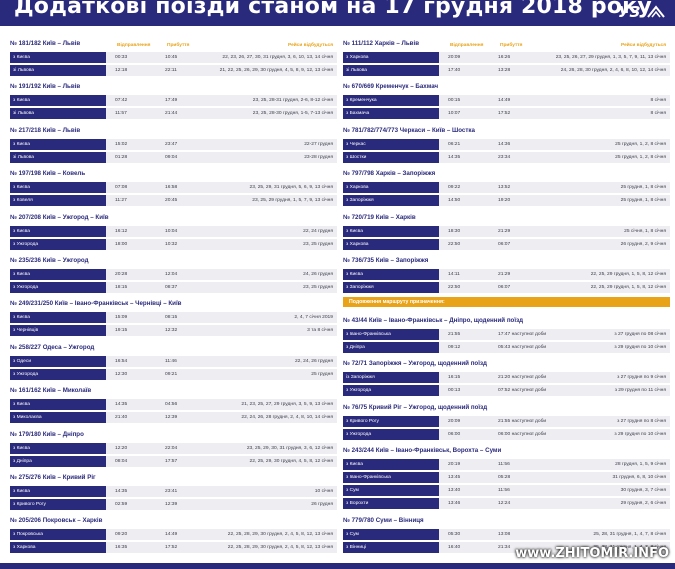  Describe the element at coordinates (59, 217) in the screenshot. I see `train-title: № 207/208 Київ – Ужгород – Київ` at that location.